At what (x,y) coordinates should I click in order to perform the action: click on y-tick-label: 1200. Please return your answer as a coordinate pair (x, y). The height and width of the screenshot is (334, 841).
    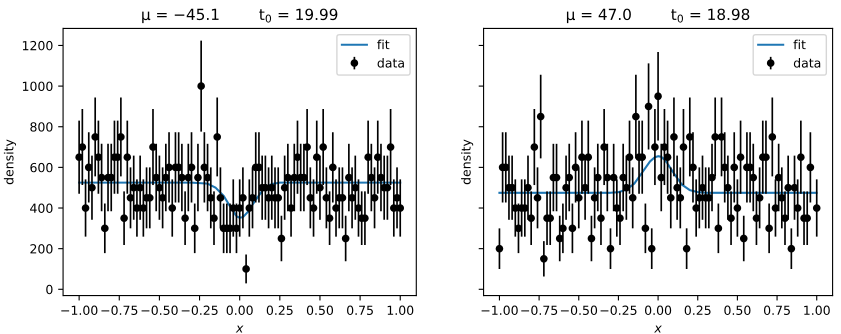
    Looking at the image, I should click on (37, 45).